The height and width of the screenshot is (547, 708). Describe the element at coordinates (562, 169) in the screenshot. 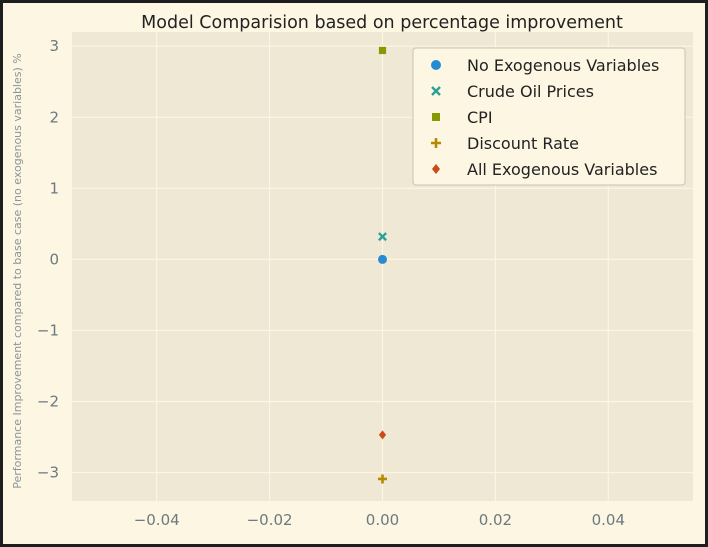

I see `legend-label: All Exogenous Variables` at that location.